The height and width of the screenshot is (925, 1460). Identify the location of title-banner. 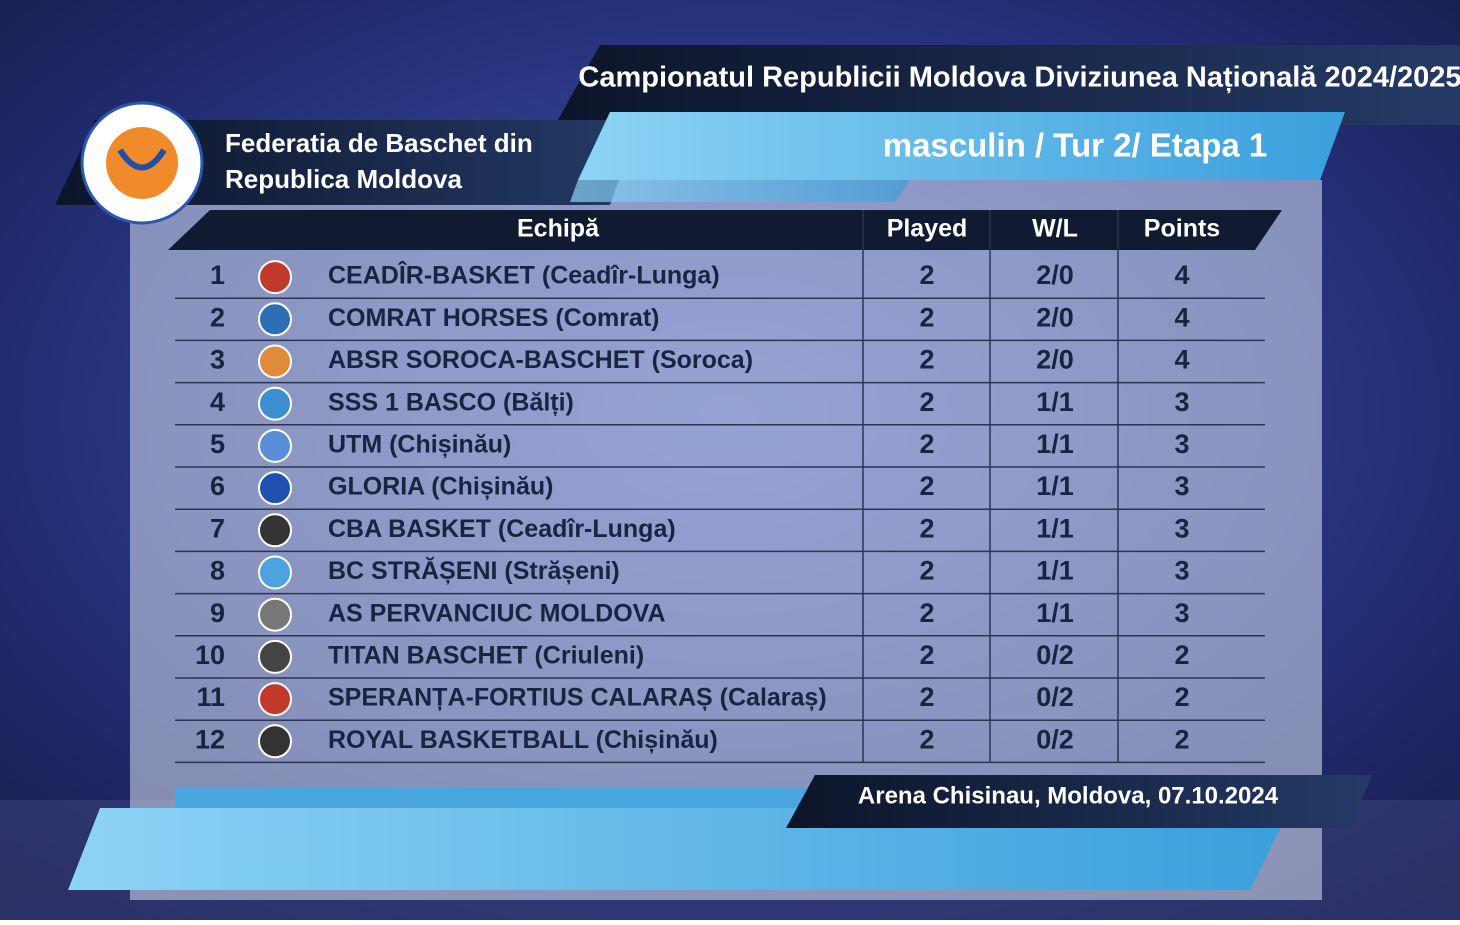
(1007, 85).